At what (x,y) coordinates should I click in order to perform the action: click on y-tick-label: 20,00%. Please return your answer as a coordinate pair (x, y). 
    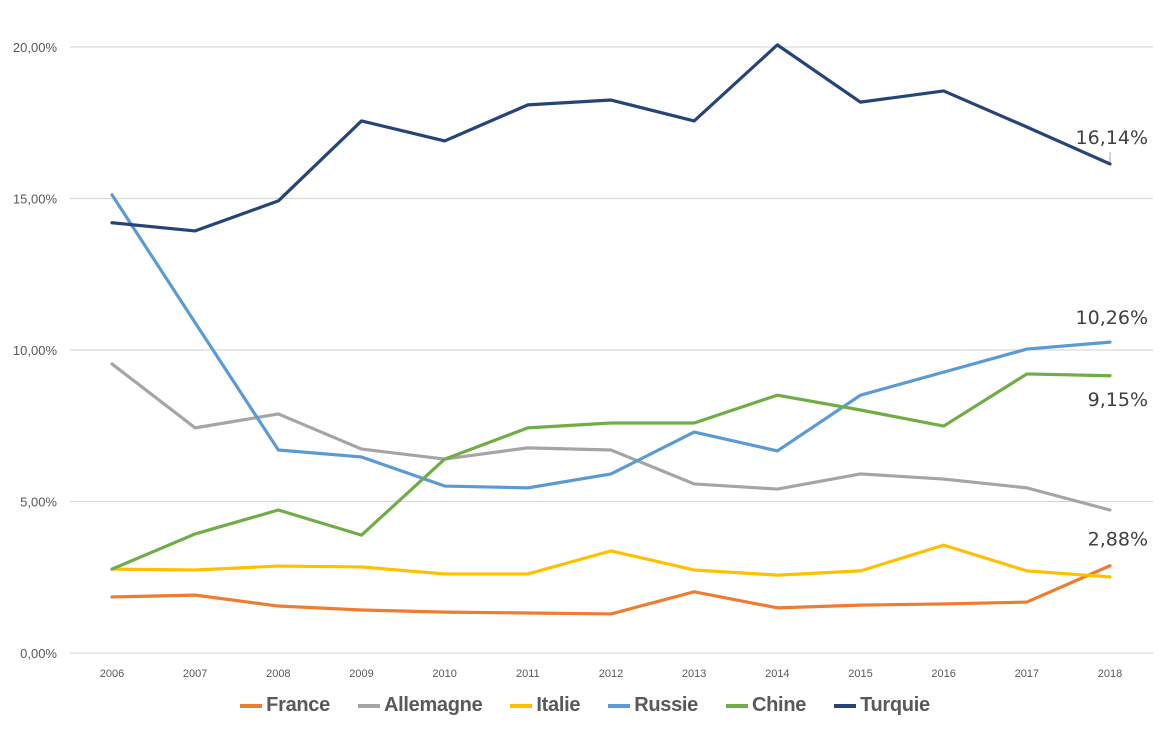
    Looking at the image, I should click on (35, 47).